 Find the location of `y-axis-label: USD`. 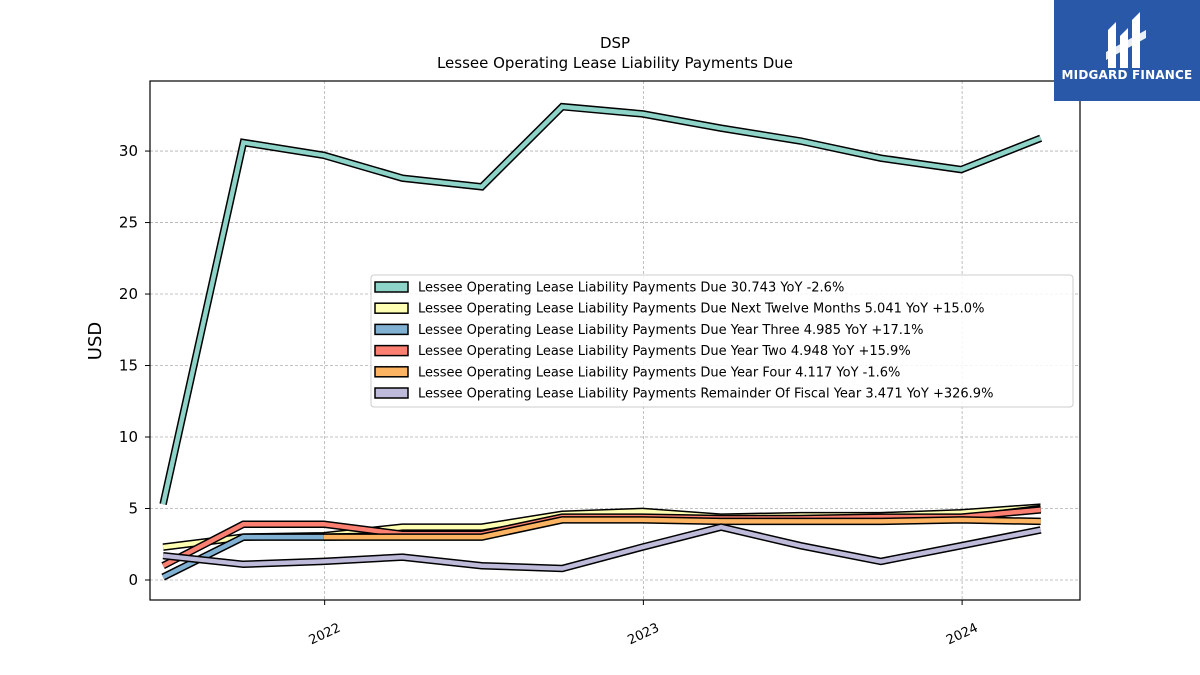

y-axis-label: USD is located at coordinates (95, 341).